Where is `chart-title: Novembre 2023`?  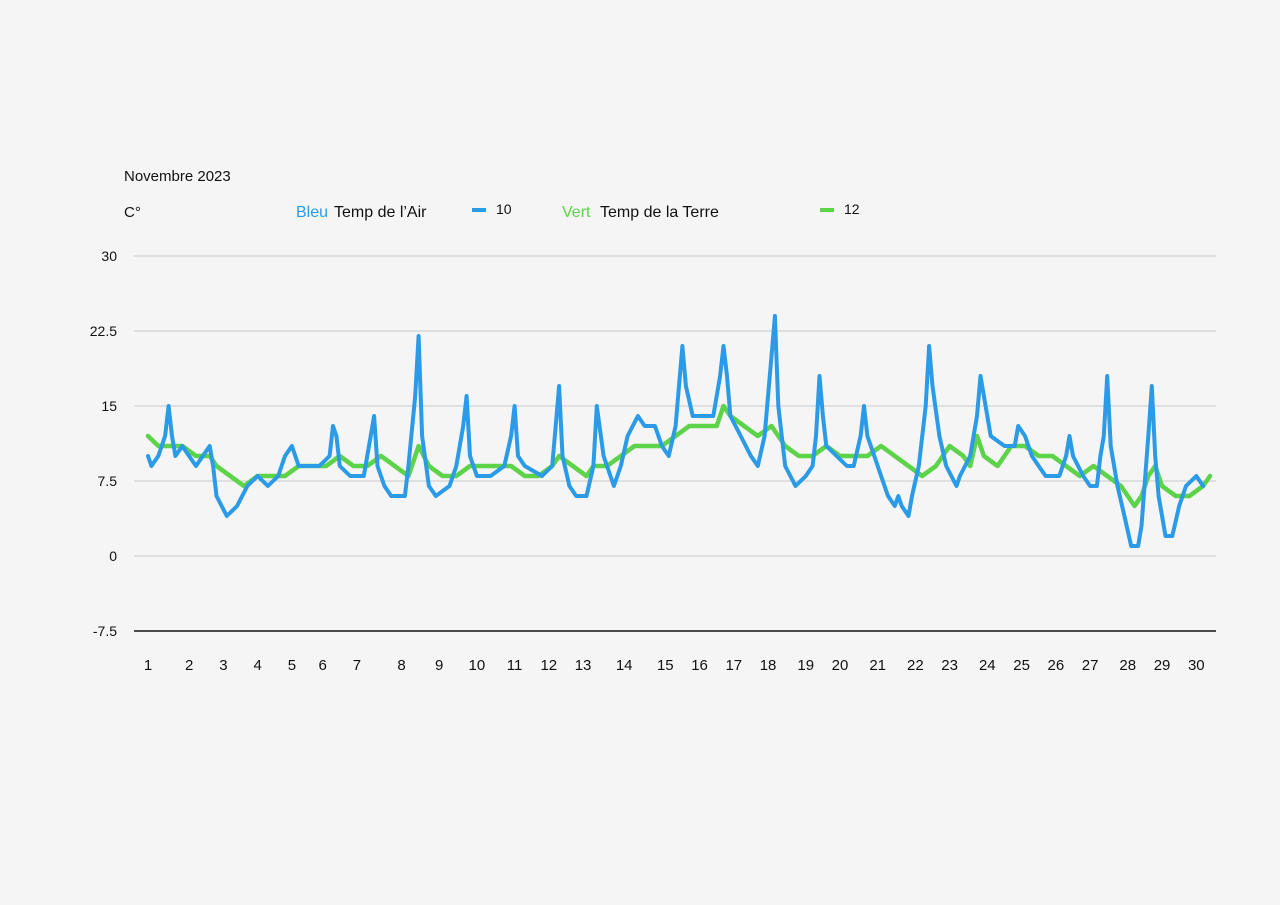
chart-title: Novembre 2023 is located at coordinates (177, 176).